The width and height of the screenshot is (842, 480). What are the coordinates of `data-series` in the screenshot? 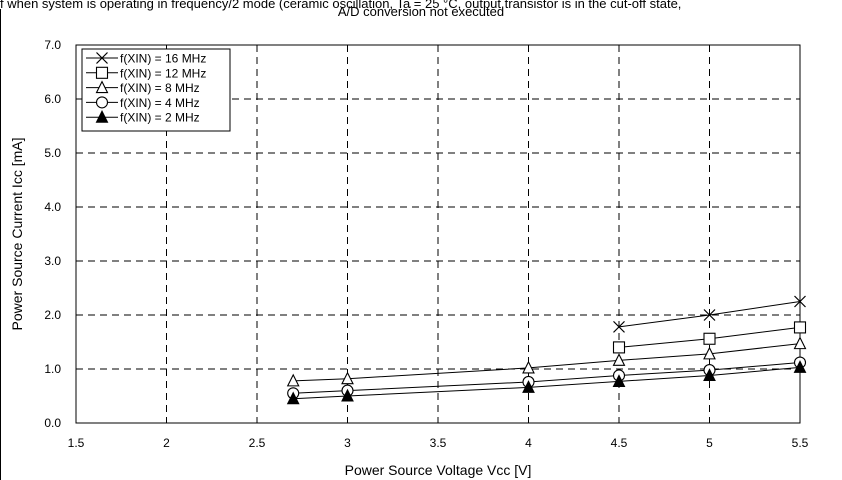 It's located at (546, 350).